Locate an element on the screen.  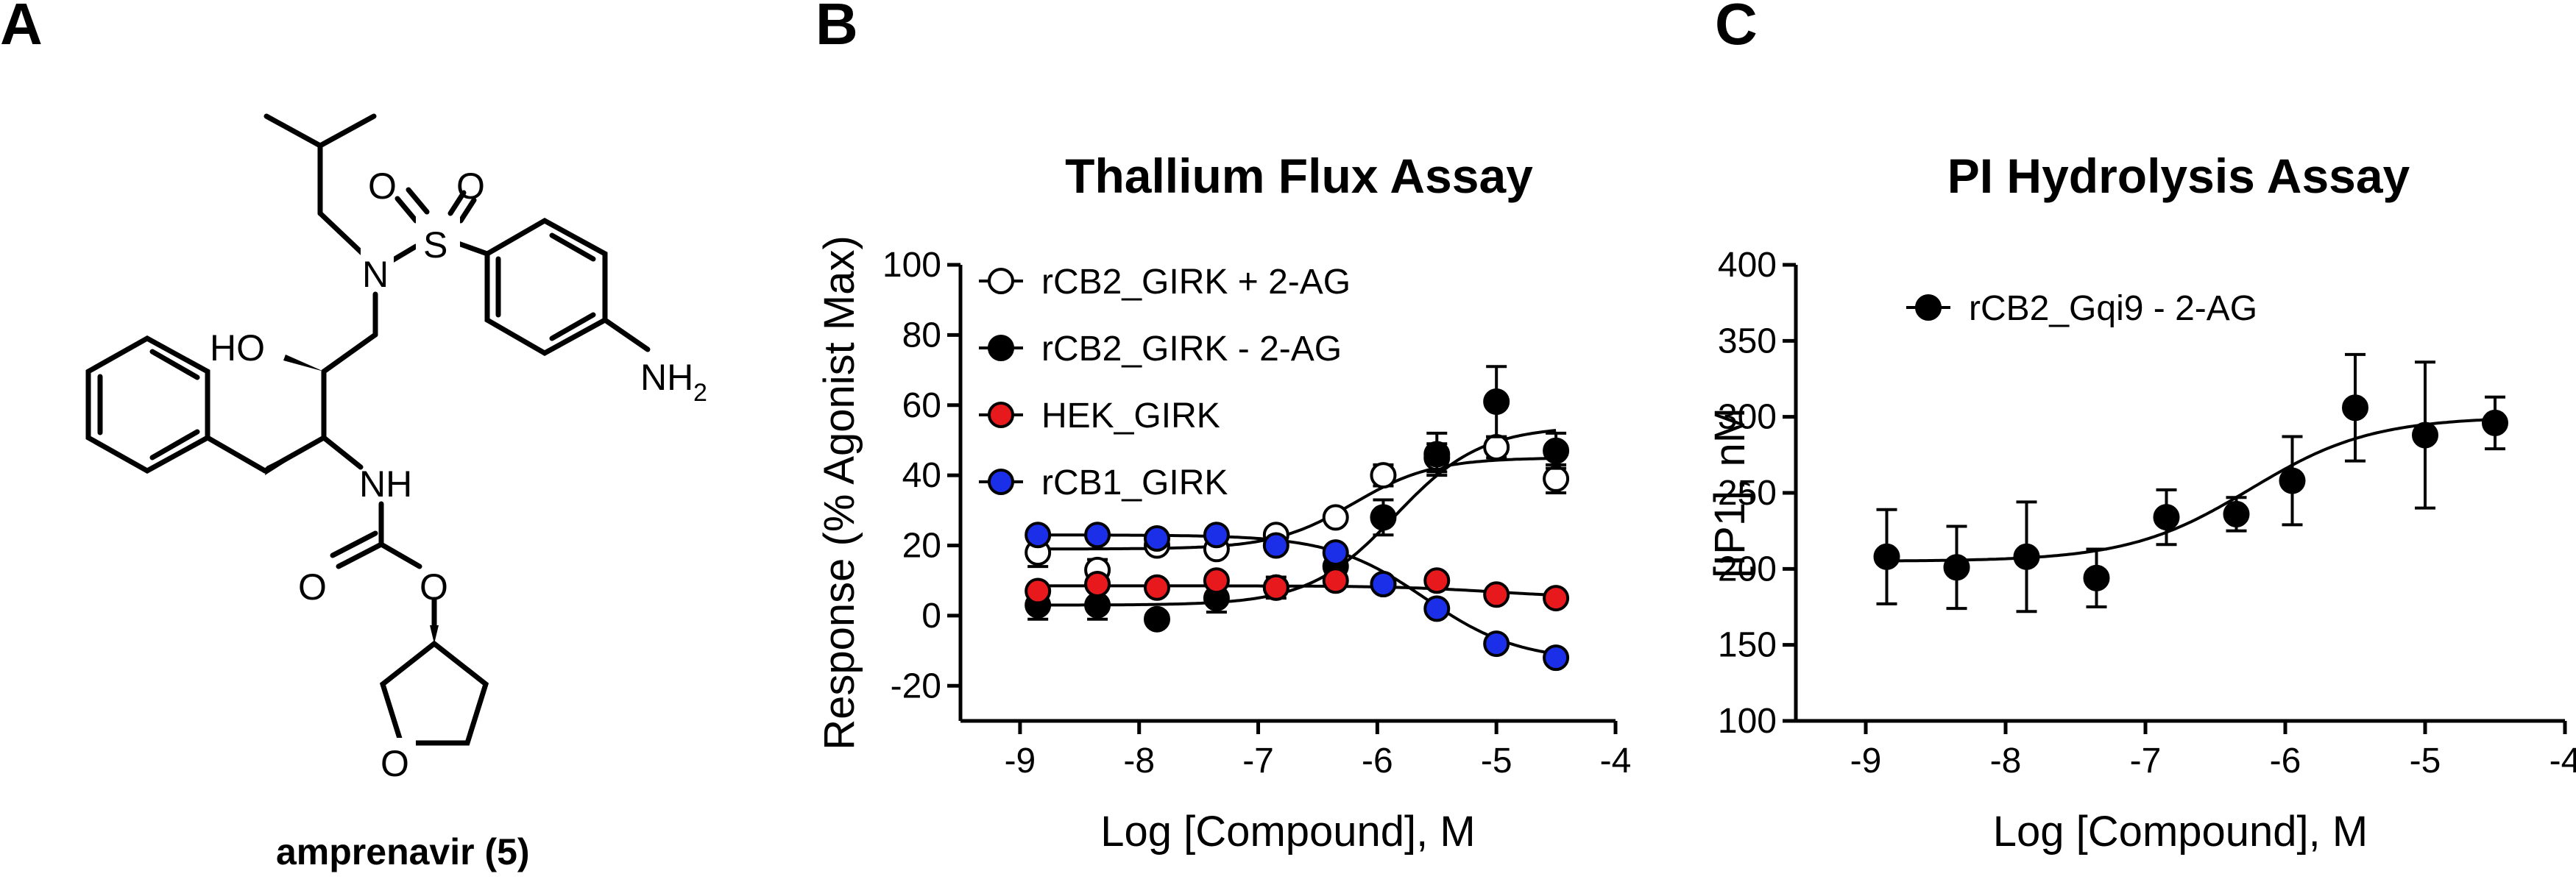
y-tick-label: 400 is located at coordinates (1747, 265).